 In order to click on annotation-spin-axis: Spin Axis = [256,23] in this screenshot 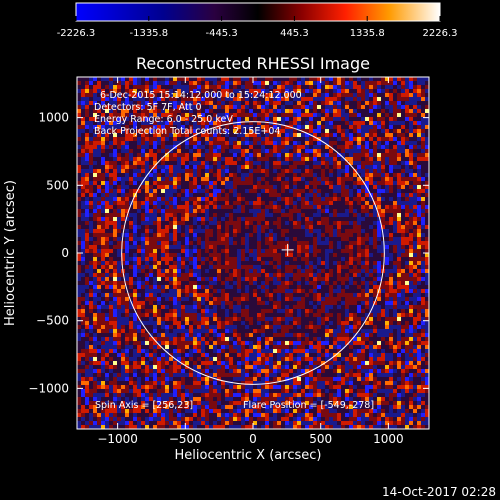, I will do `click(144, 405)`.